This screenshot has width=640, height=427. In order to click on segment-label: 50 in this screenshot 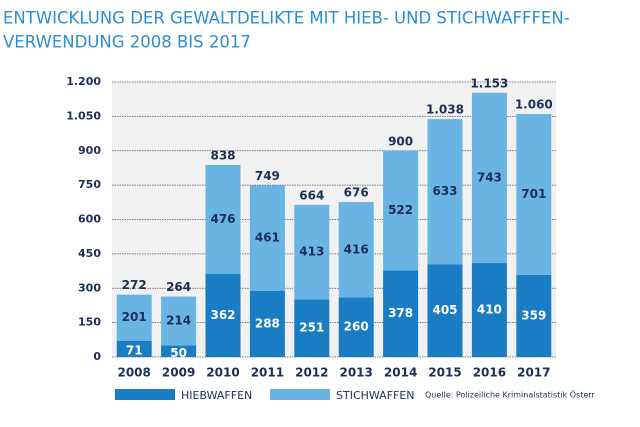, I will do `click(178, 353)`.